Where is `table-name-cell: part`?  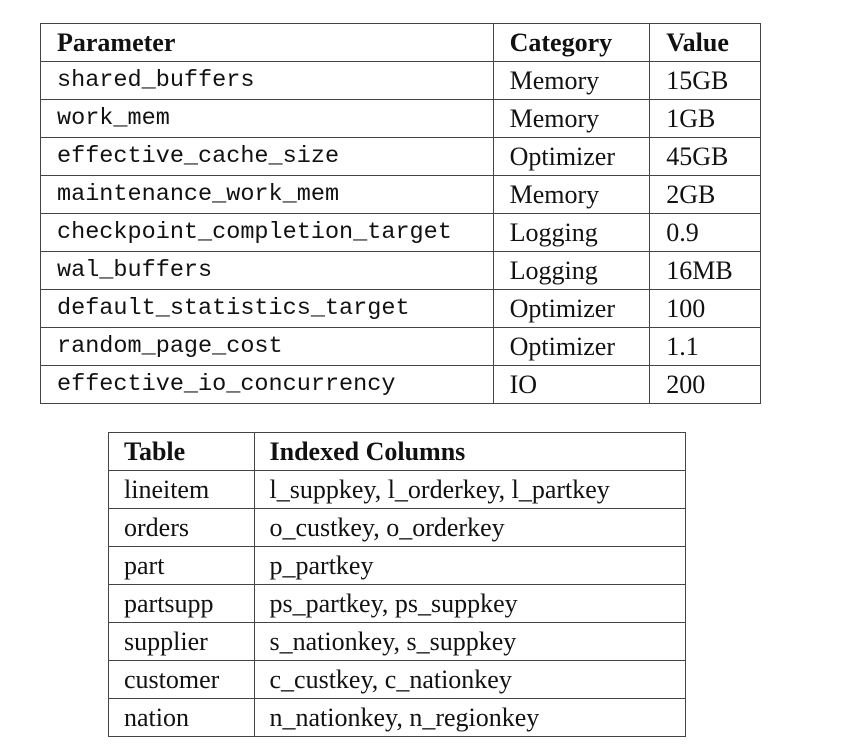
table-name-cell: part is located at coordinates (181, 565).